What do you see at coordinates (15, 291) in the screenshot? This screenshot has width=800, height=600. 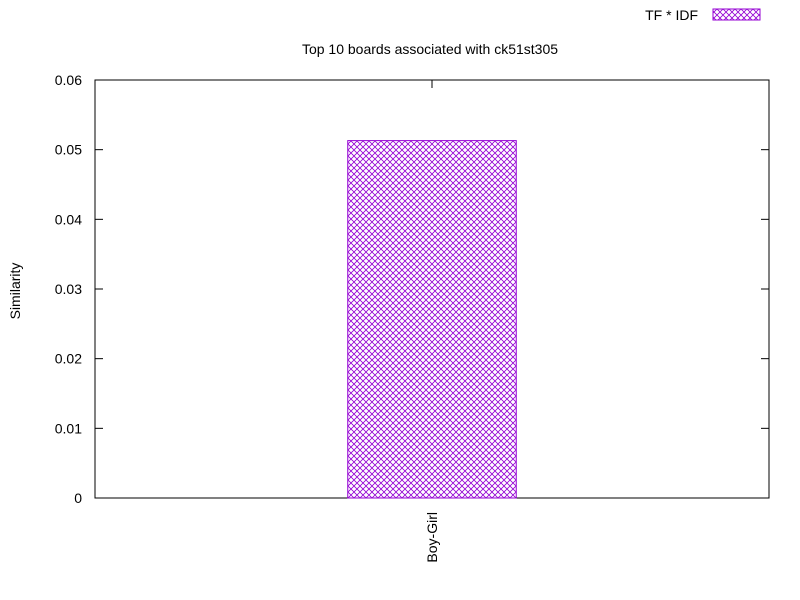 I see `y-axis-label: Similarity` at bounding box center [15, 291].